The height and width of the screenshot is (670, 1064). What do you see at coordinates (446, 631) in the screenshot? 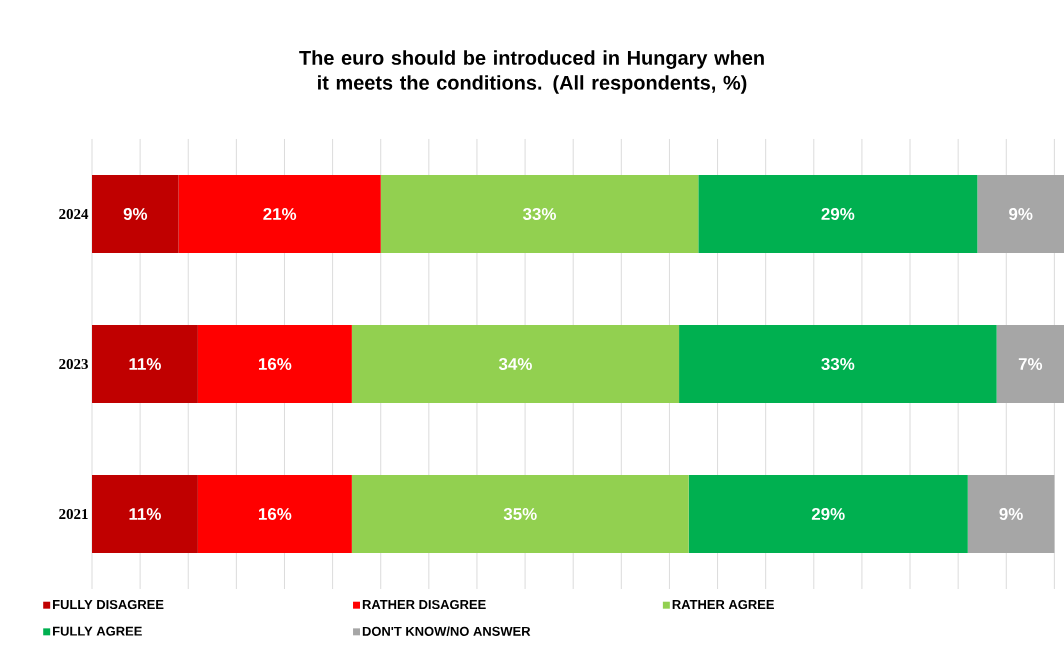
I see `legend-label: DON'T KNOW/NO ANSWER` at bounding box center [446, 631].